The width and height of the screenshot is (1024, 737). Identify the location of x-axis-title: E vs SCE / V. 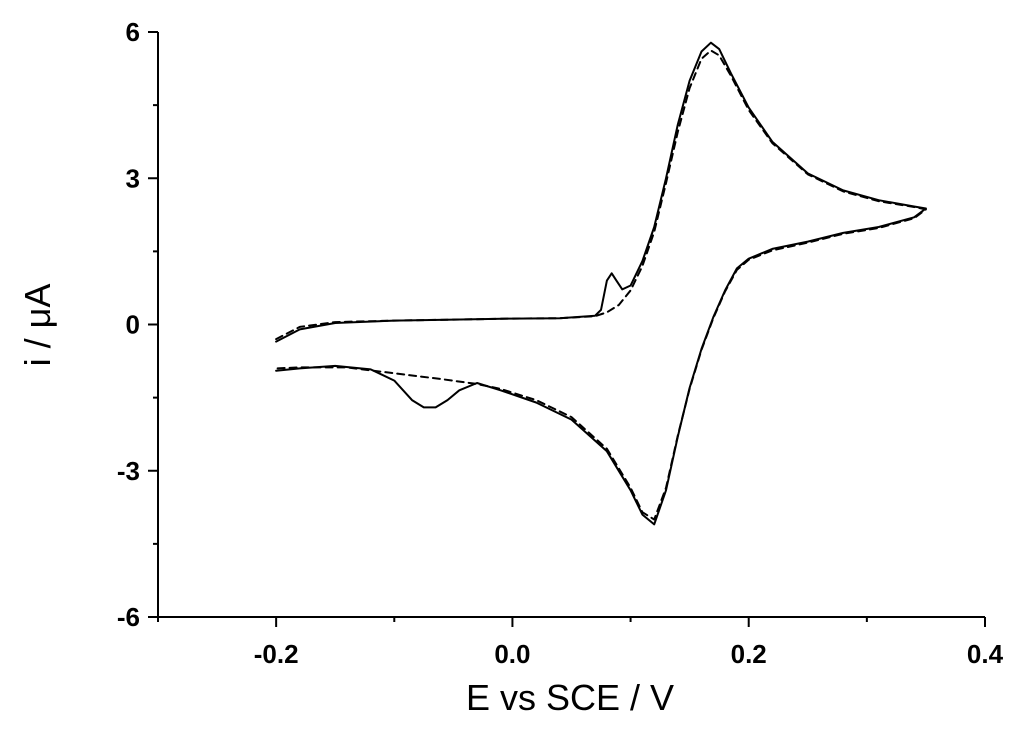
(570, 697).